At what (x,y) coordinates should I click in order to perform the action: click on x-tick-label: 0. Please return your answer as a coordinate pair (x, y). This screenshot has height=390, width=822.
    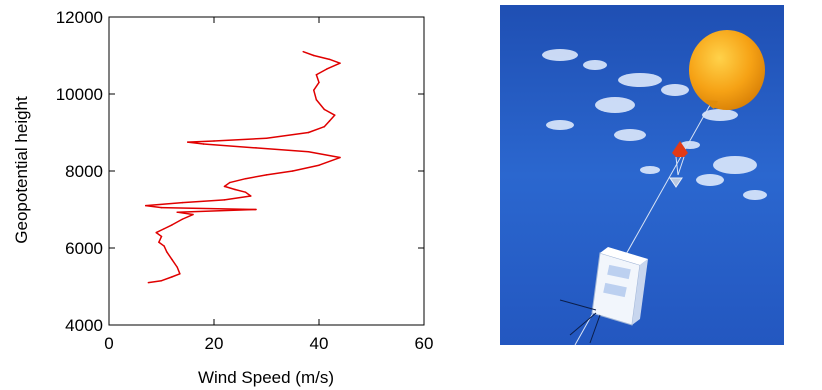
    Looking at the image, I should click on (108, 343).